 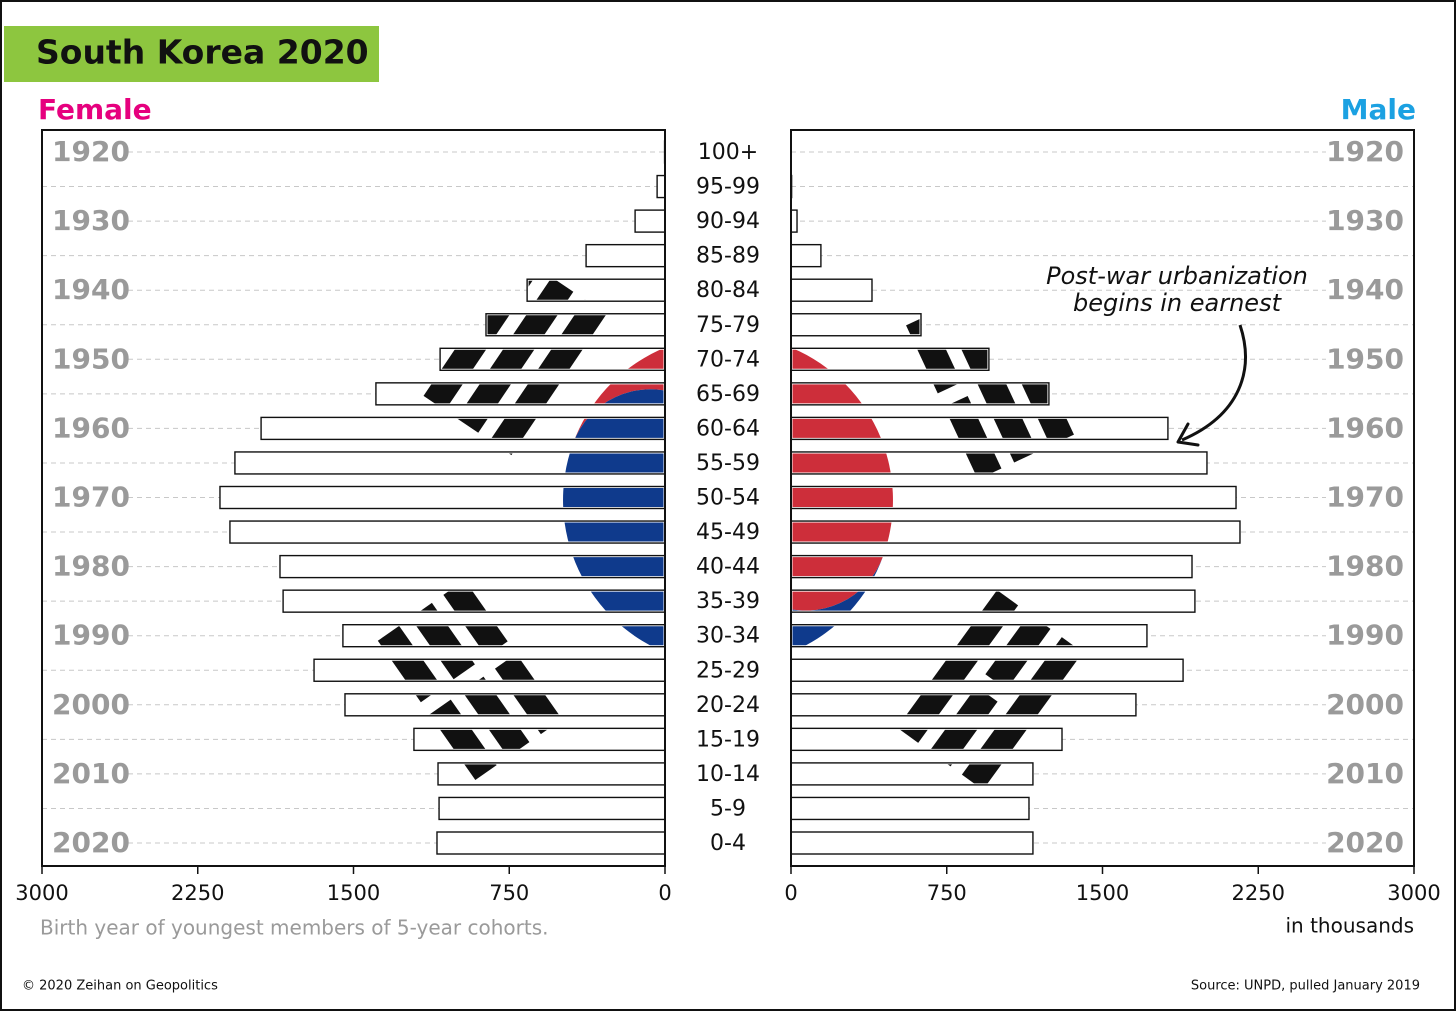 I want to click on age-label: 25-29, so click(x=728, y=670).